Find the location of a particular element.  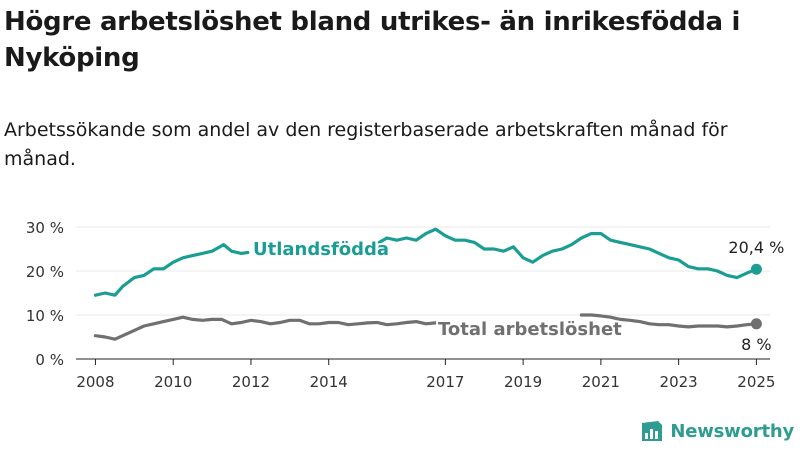

y-tick-label: 10 % is located at coordinates (45, 316).